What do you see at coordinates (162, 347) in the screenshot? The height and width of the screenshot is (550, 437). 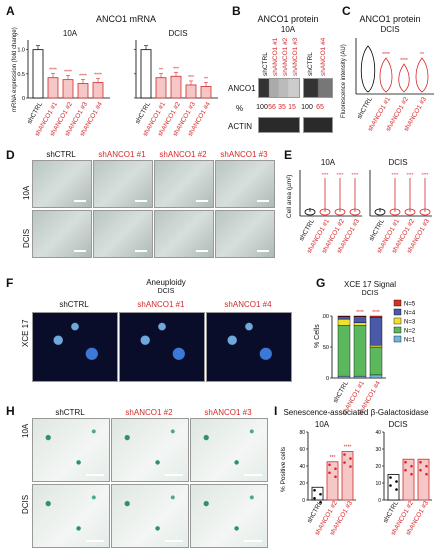 I see `f-fish-image` at bounding box center [162, 347].